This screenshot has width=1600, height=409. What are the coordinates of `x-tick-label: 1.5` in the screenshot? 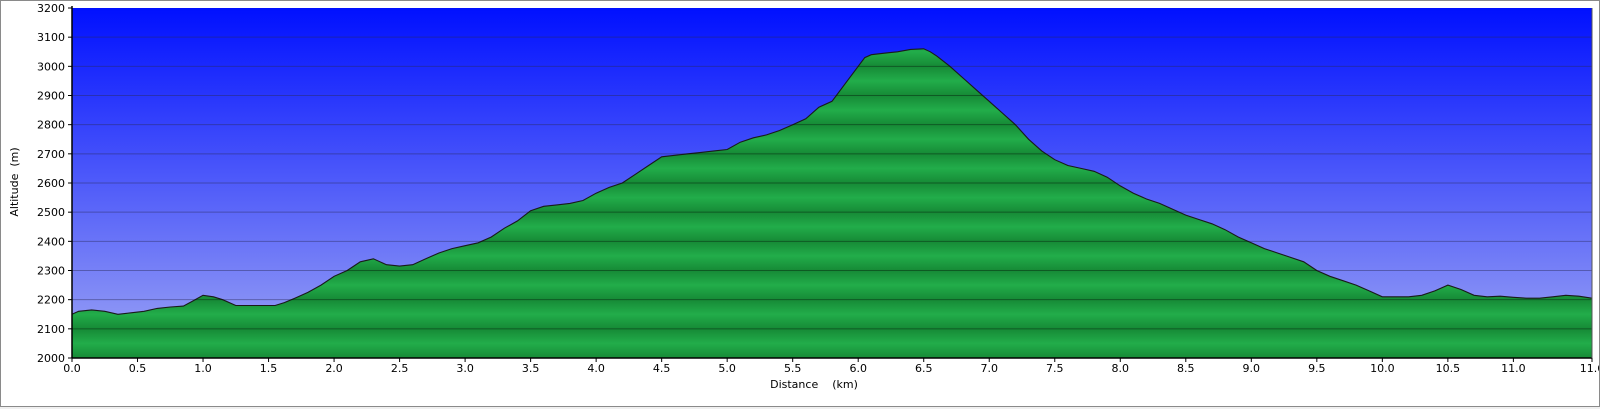 It's located at (269, 368).